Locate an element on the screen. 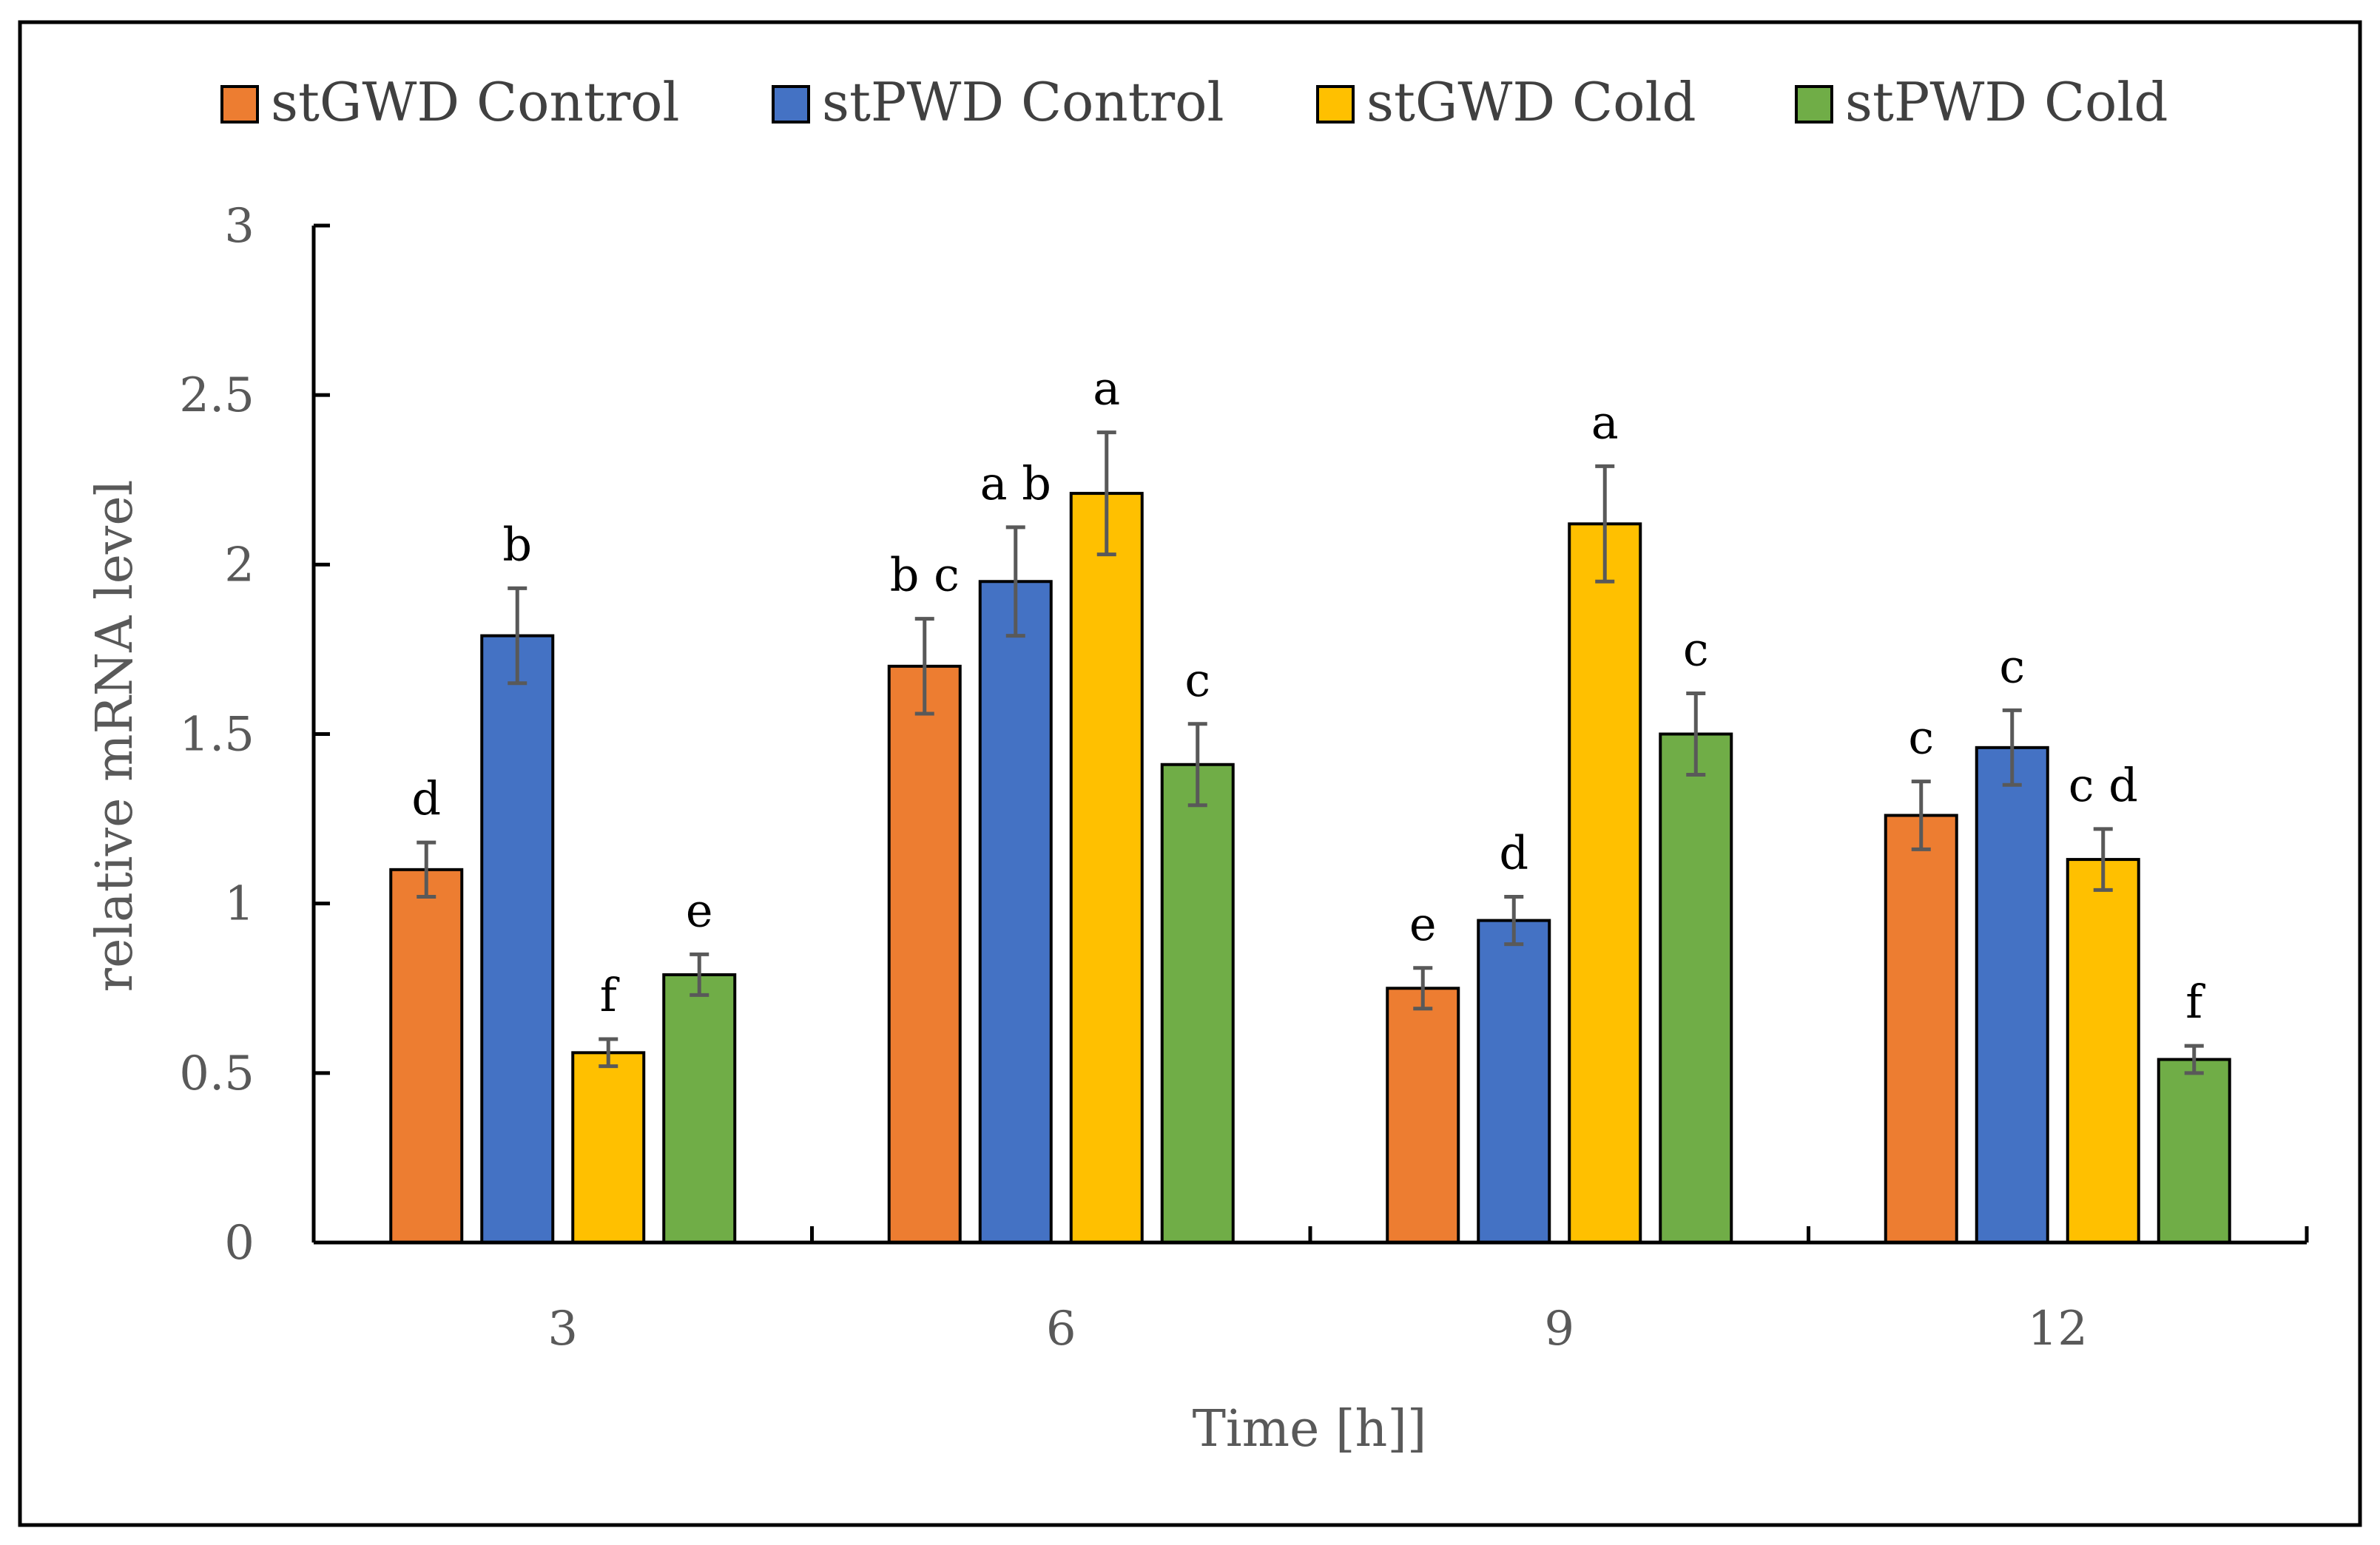 The width and height of the screenshot is (2380, 1545). x-axis-title: Time [h]] is located at coordinates (1310, 1429).